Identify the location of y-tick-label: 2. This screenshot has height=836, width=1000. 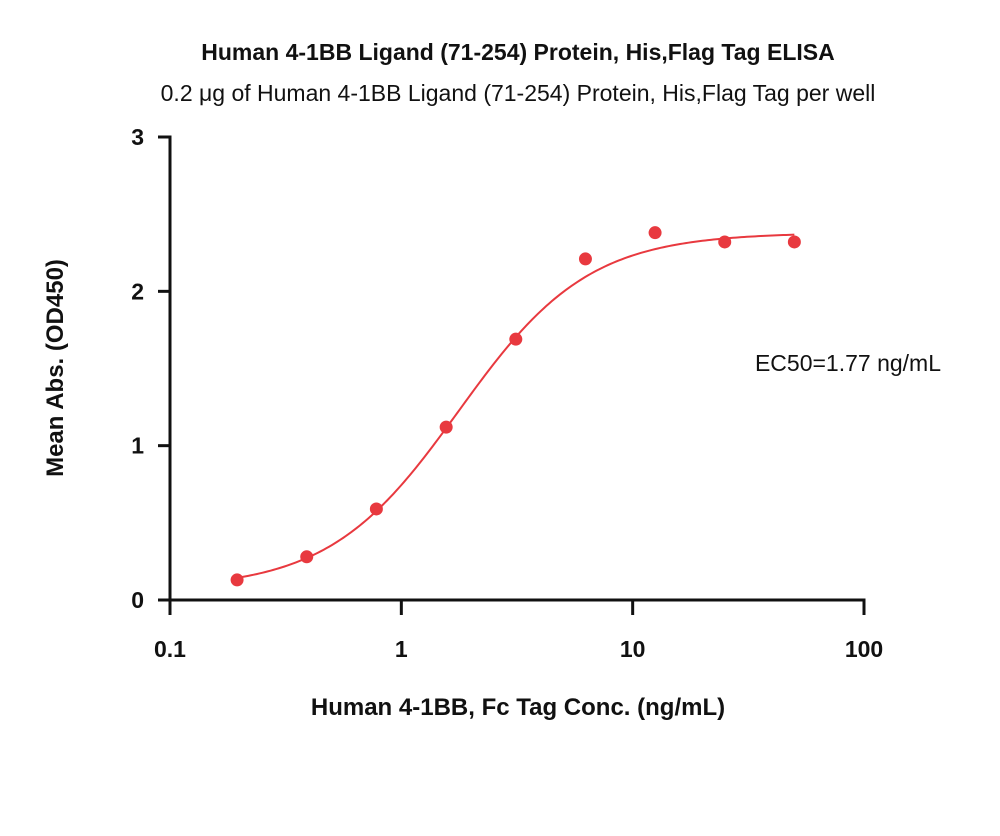
(137, 291).